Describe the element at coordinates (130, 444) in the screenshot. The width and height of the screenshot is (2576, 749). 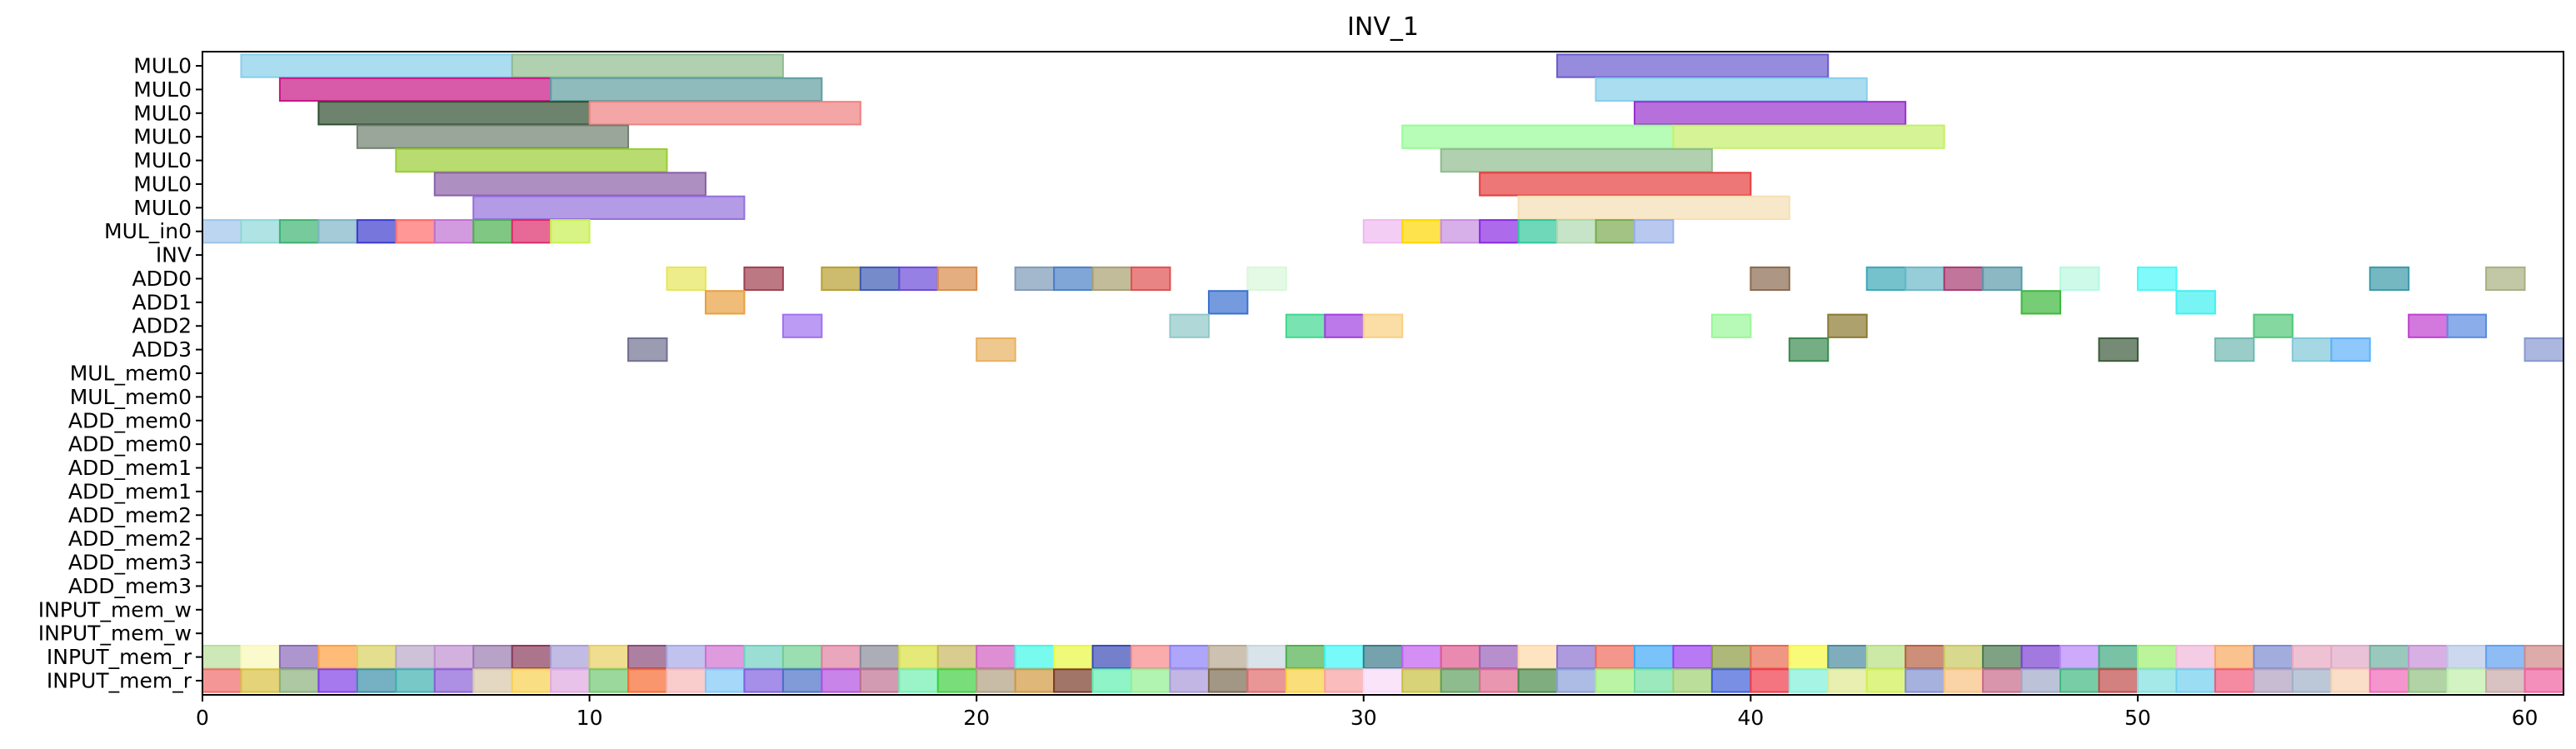
I see `y-tick-label: ADD_mem0` at that location.